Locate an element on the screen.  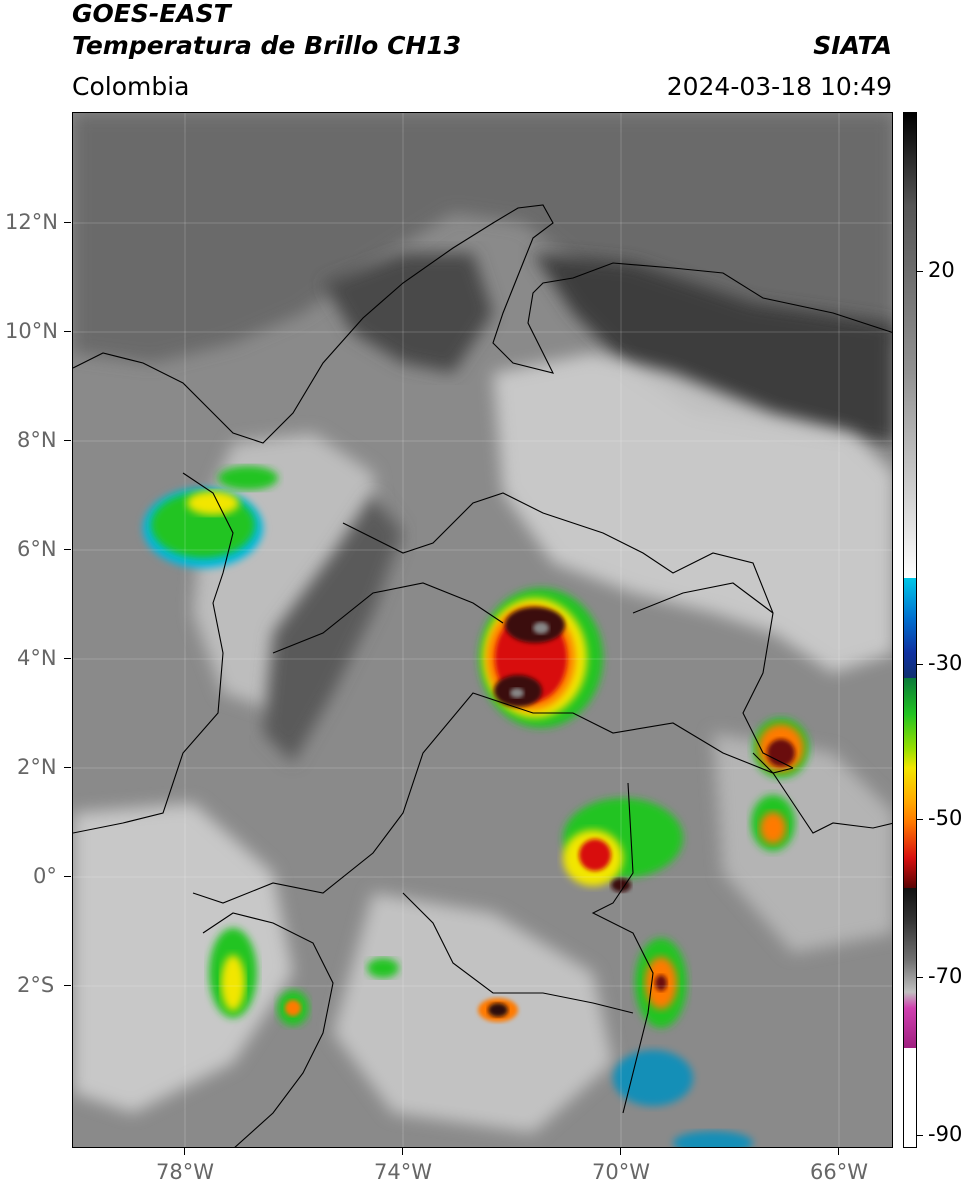
lat-label-12n: 12°N is located at coordinates (31, 222).